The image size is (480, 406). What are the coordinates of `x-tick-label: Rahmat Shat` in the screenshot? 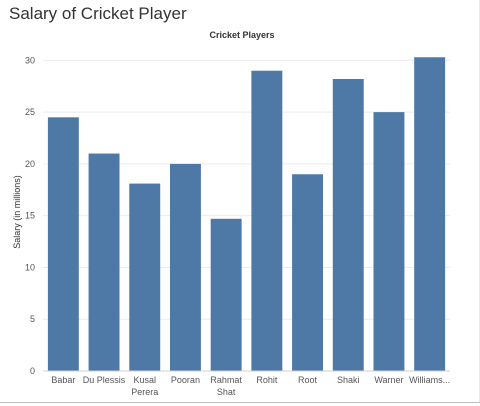 It's located at (226, 386).